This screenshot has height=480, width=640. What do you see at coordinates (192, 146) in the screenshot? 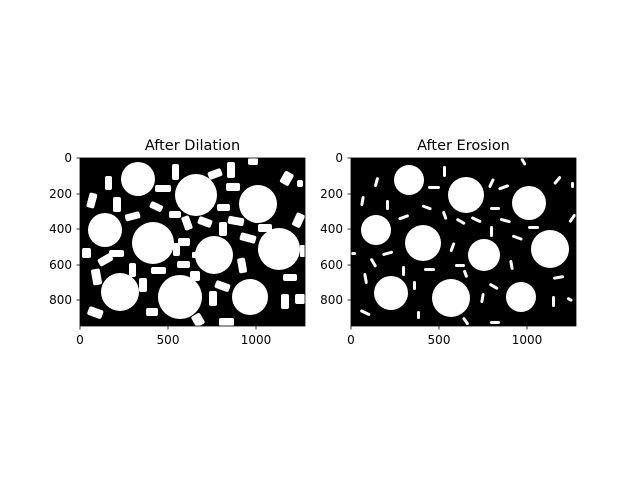
I see `dilation-title: After Dilation` at bounding box center [192, 146].